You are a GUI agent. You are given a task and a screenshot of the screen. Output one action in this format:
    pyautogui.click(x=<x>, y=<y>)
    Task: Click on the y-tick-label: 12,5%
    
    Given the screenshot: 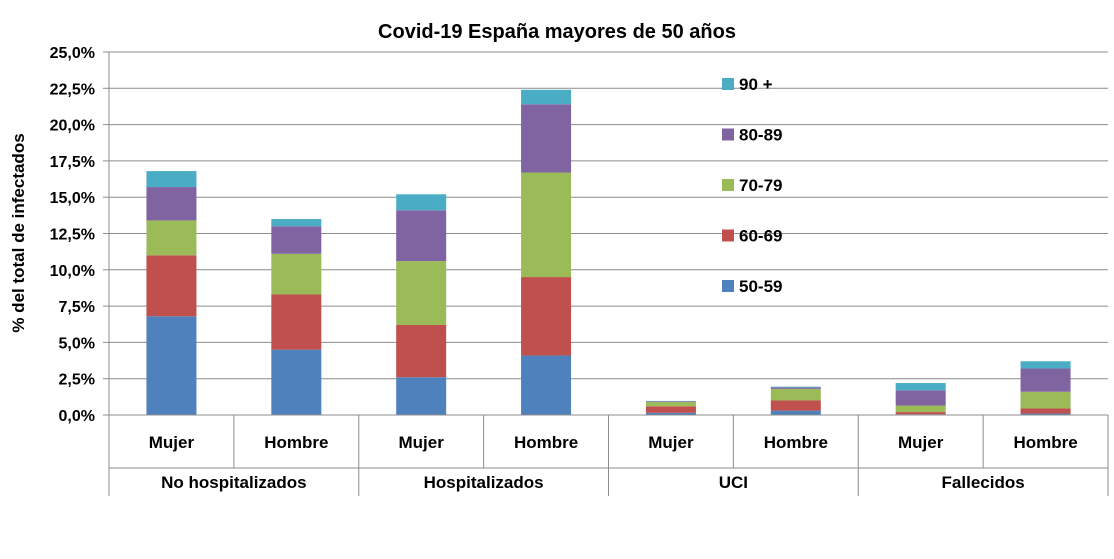 What is the action you would take?
    pyautogui.click(x=72, y=235)
    